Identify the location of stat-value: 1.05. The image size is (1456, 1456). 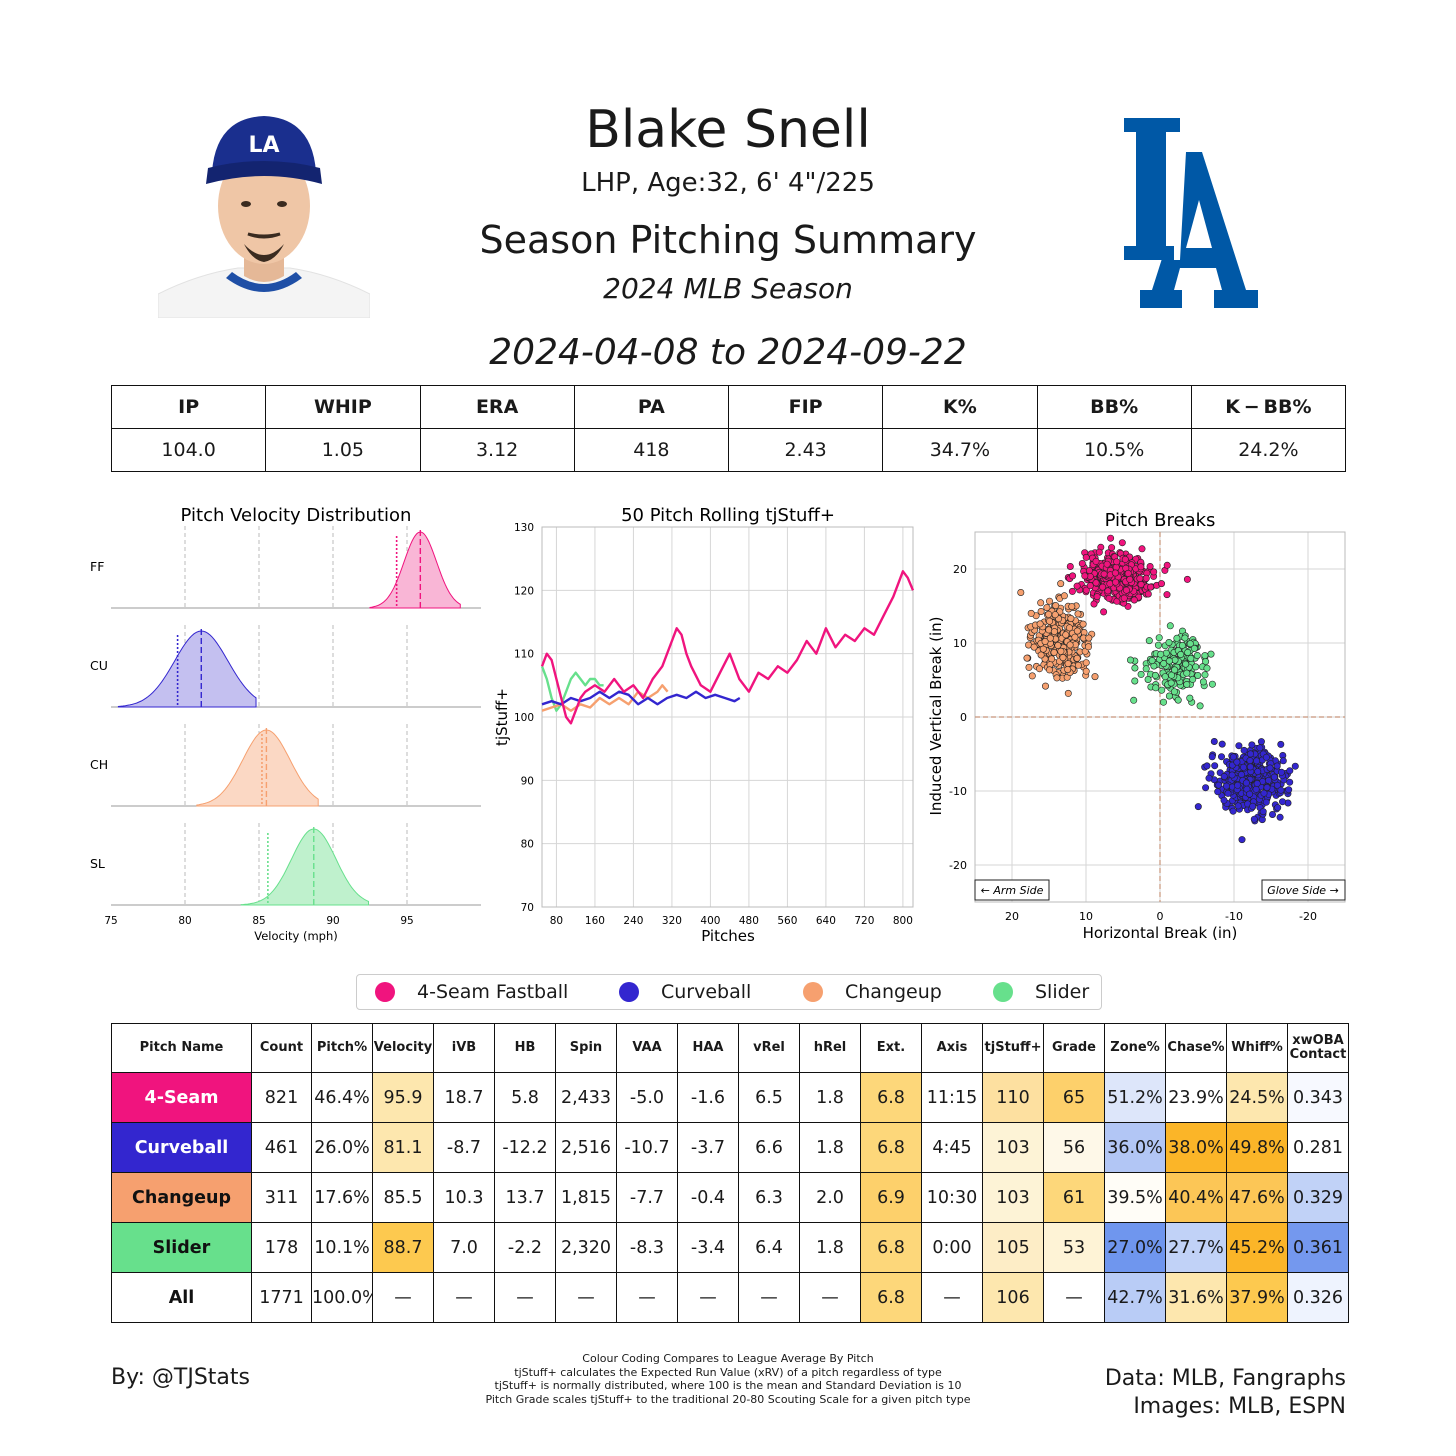
(343, 450).